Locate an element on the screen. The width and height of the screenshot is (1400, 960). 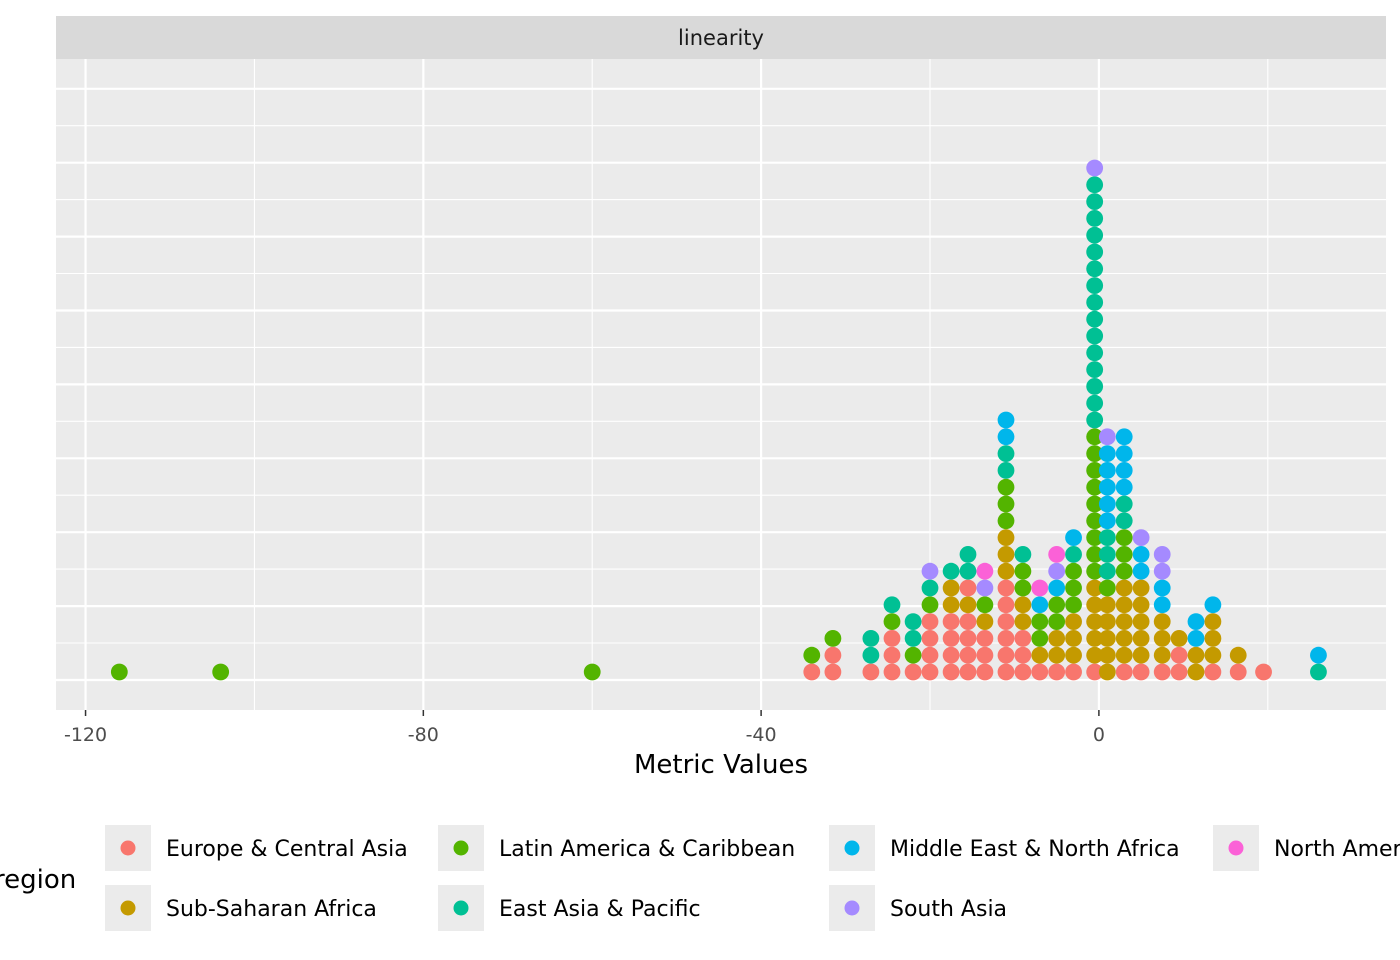
legend-item: South Asia is located at coordinates (918, 908).